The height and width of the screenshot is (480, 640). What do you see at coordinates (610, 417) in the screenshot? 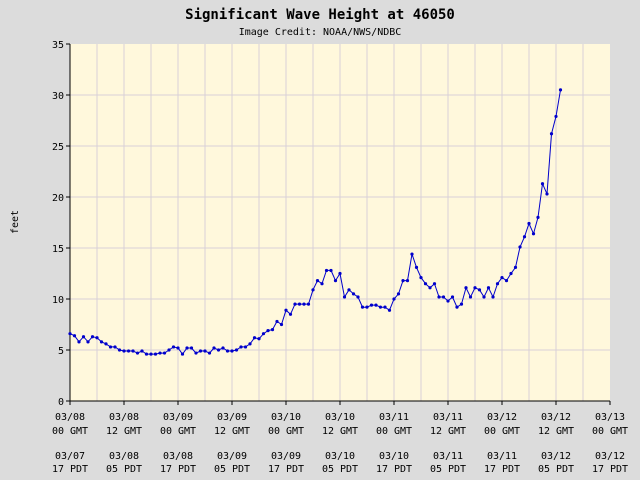
I see `x-tick-gmt-date: 03/13` at bounding box center [610, 417].